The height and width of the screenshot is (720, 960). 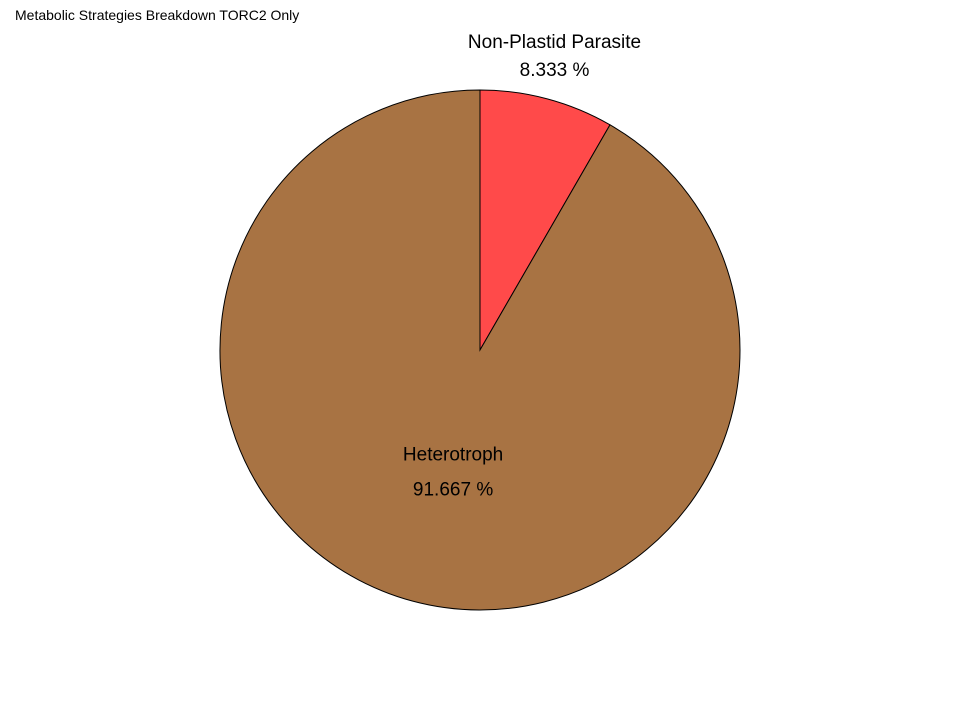 I want to click on slice-value-heterotroph: 91.667 %, so click(x=453, y=489).